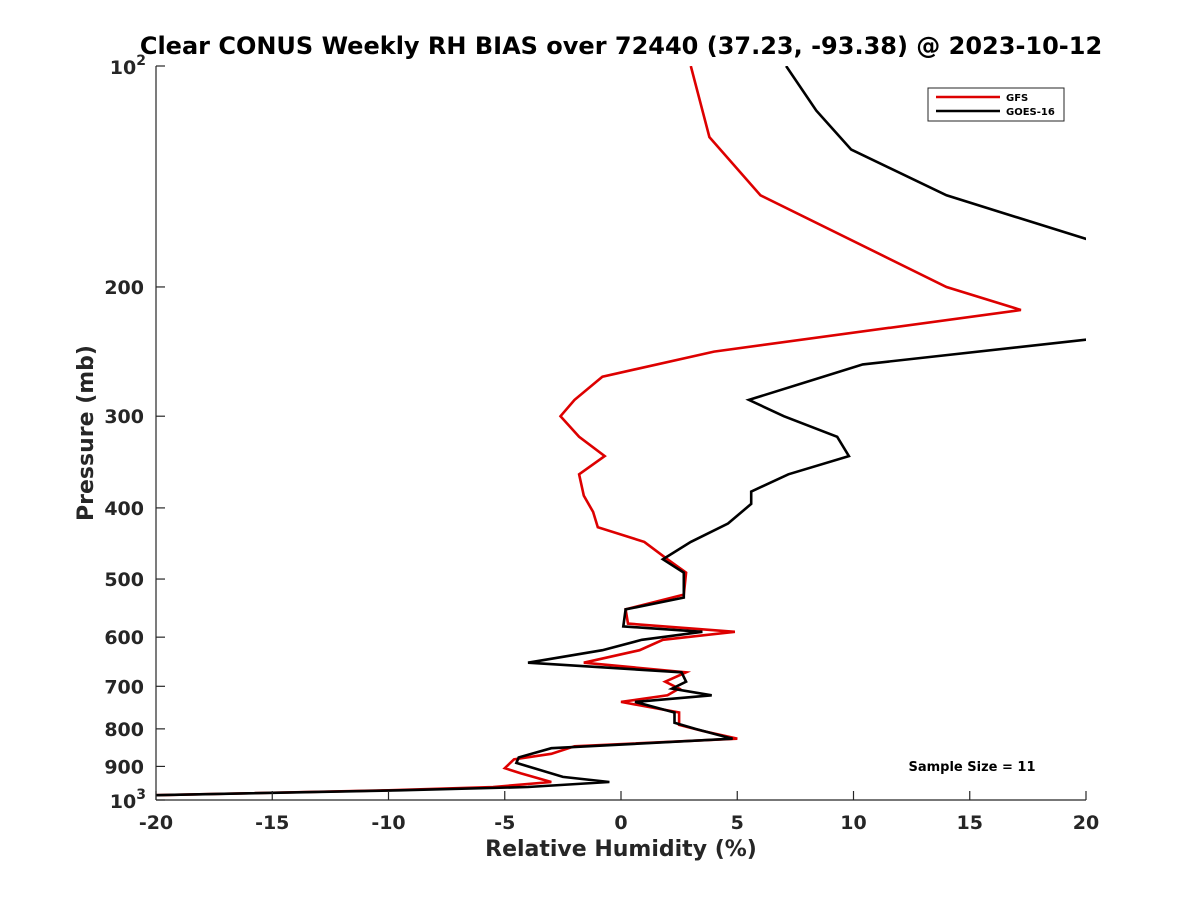 This screenshot has width=1200, height=900. Describe the element at coordinates (134, 433) in the screenshot. I see `y-axis-ticks: 200 300 400 500 600 700 800 900 10² 10³` at that location.